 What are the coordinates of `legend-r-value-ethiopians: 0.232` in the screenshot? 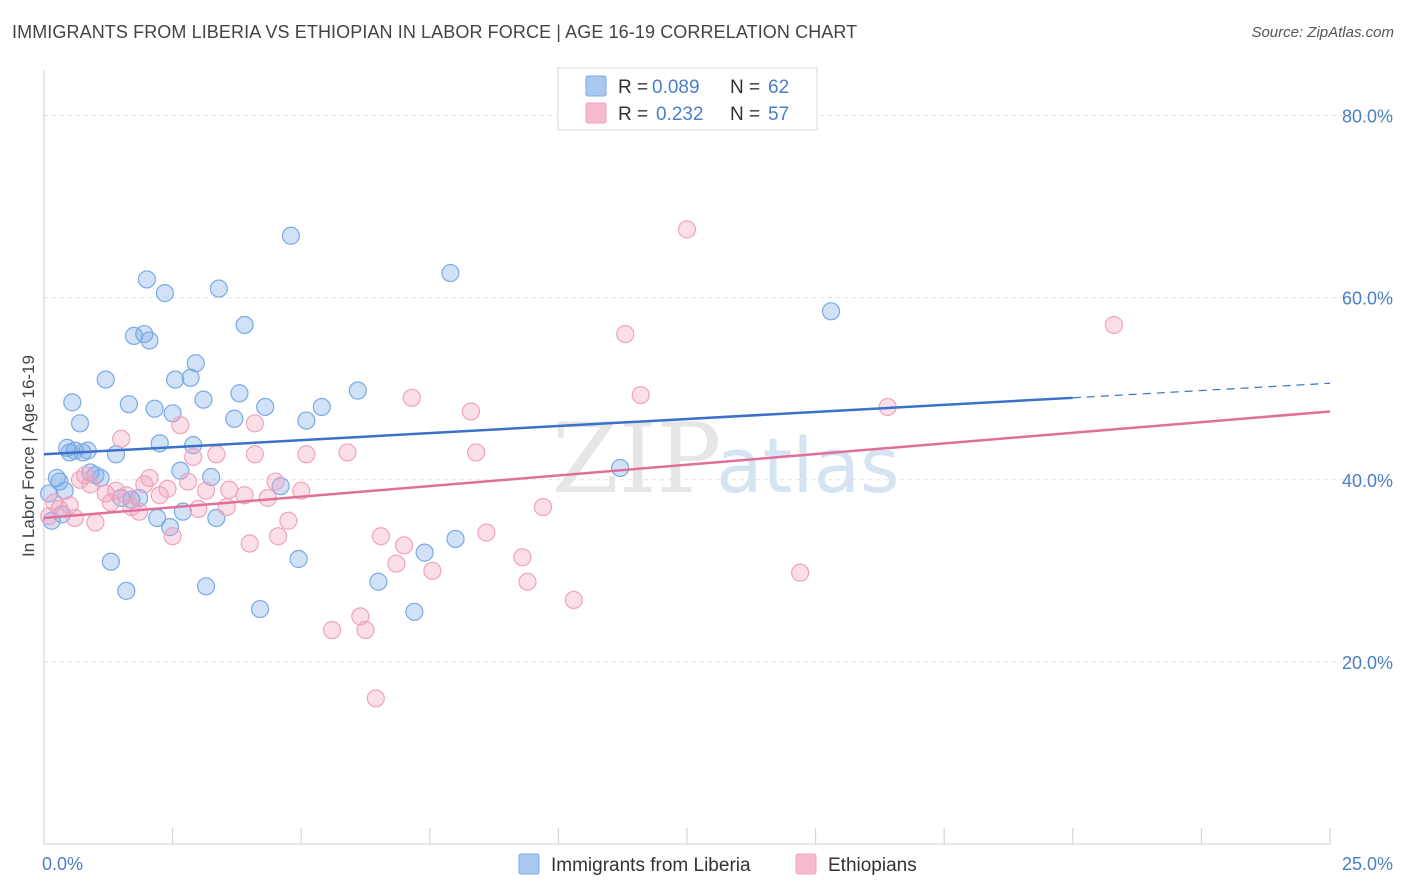 It's located at (680, 114).